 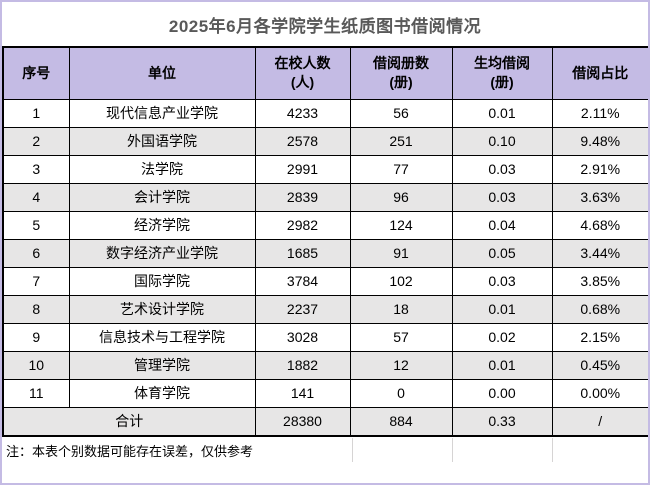 I want to click on total-cell: 28380, so click(x=302, y=421).